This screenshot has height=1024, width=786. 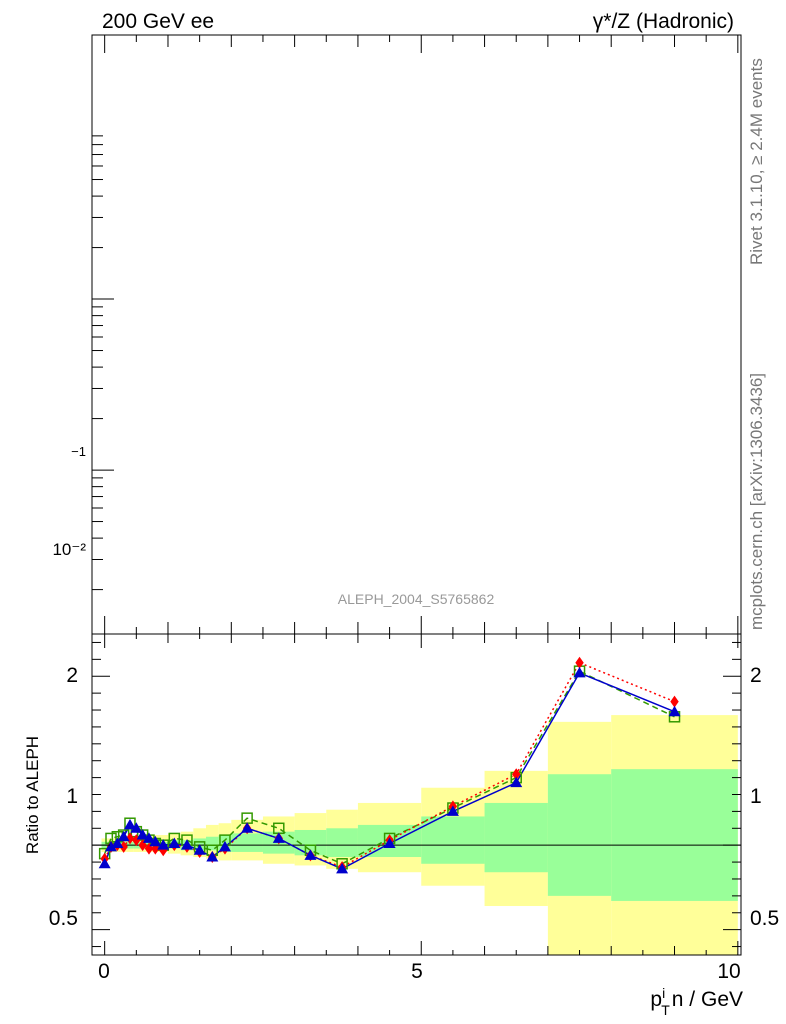 I want to click on x-axis-label-rest: n / GeV, so click(x=707, y=999).